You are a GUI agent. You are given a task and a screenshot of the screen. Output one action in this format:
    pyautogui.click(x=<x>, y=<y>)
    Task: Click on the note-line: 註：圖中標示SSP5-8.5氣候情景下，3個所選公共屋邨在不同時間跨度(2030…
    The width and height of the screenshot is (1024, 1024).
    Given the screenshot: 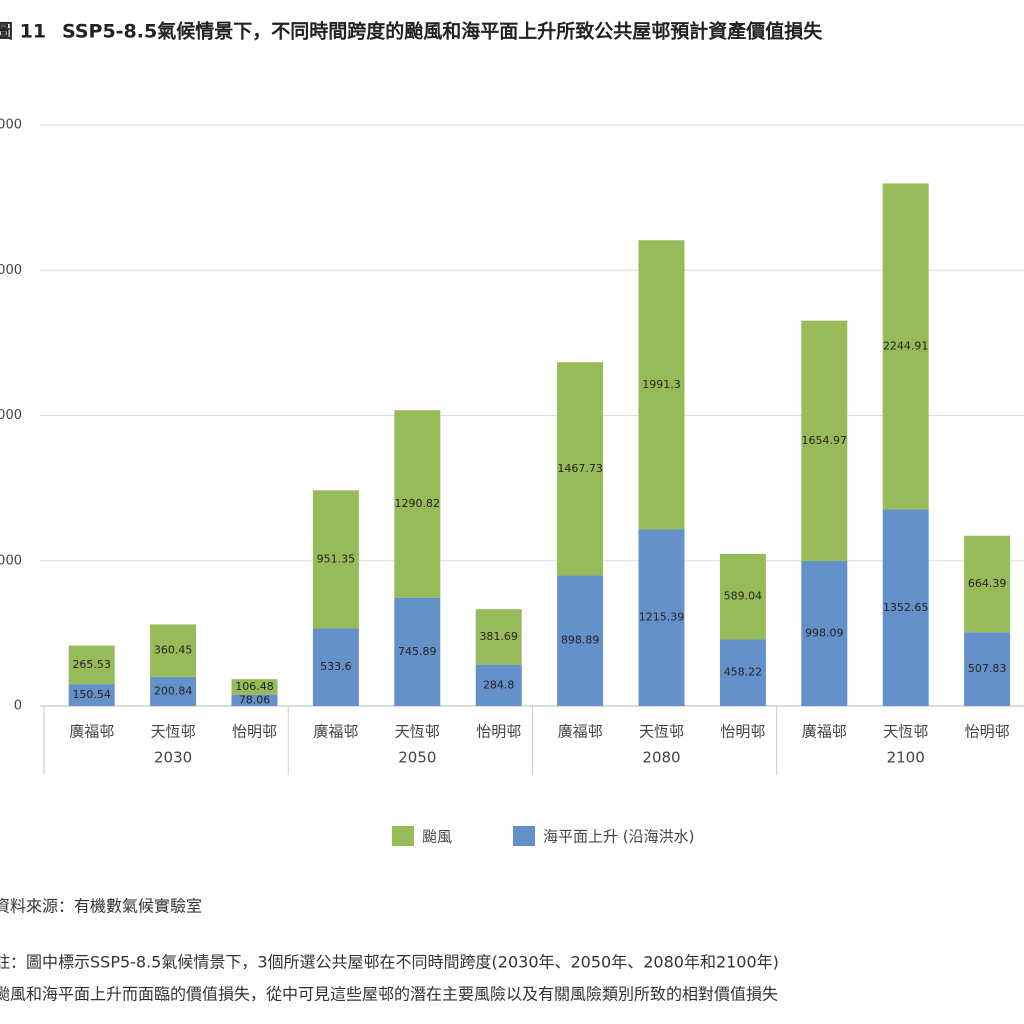 What is the action you would take?
    pyautogui.click(x=389, y=962)
    